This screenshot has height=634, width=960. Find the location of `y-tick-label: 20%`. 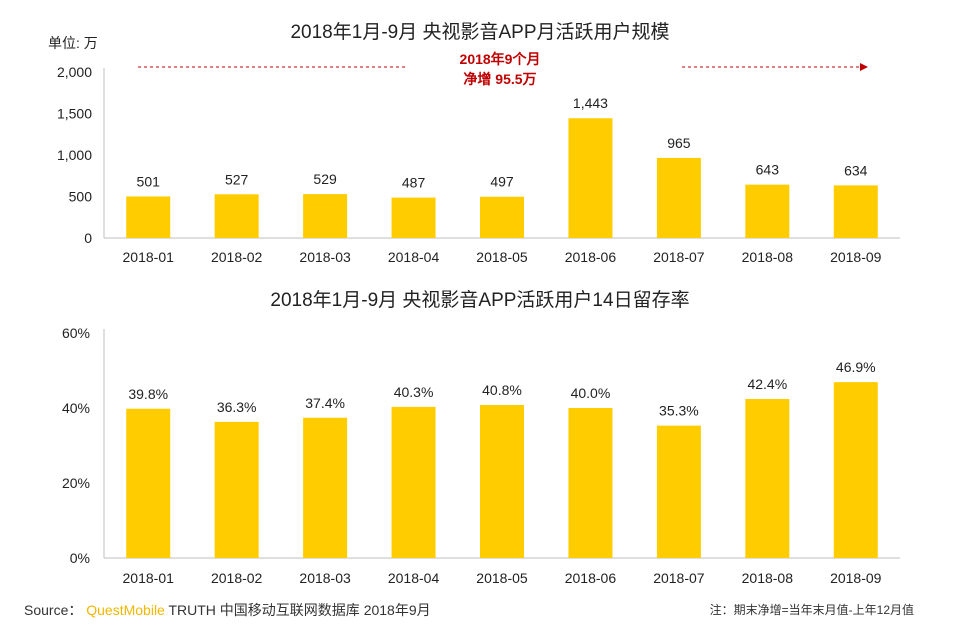

y-tick-label: 20% is located at coordinates (76, 483).